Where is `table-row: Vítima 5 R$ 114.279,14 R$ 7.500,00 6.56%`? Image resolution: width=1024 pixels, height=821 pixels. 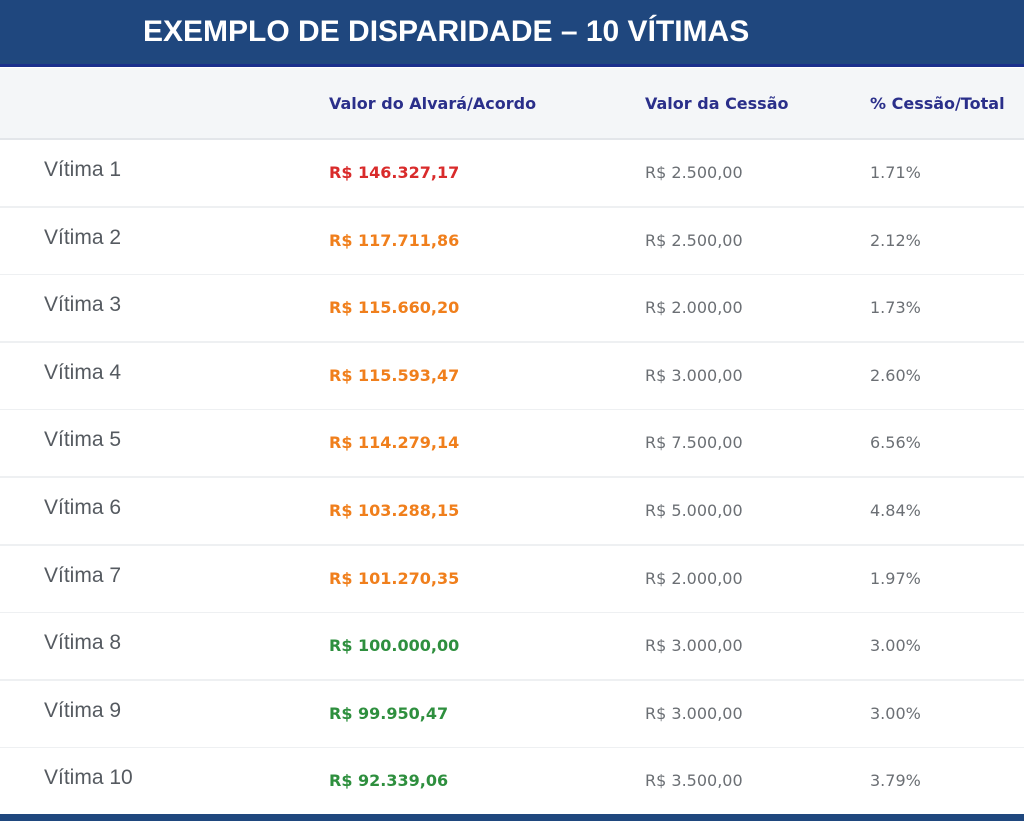 table-row: Vítima 5 R$ 114.279,14 R$ 7.500,00 6.56% is located at coordinates (512, 444).